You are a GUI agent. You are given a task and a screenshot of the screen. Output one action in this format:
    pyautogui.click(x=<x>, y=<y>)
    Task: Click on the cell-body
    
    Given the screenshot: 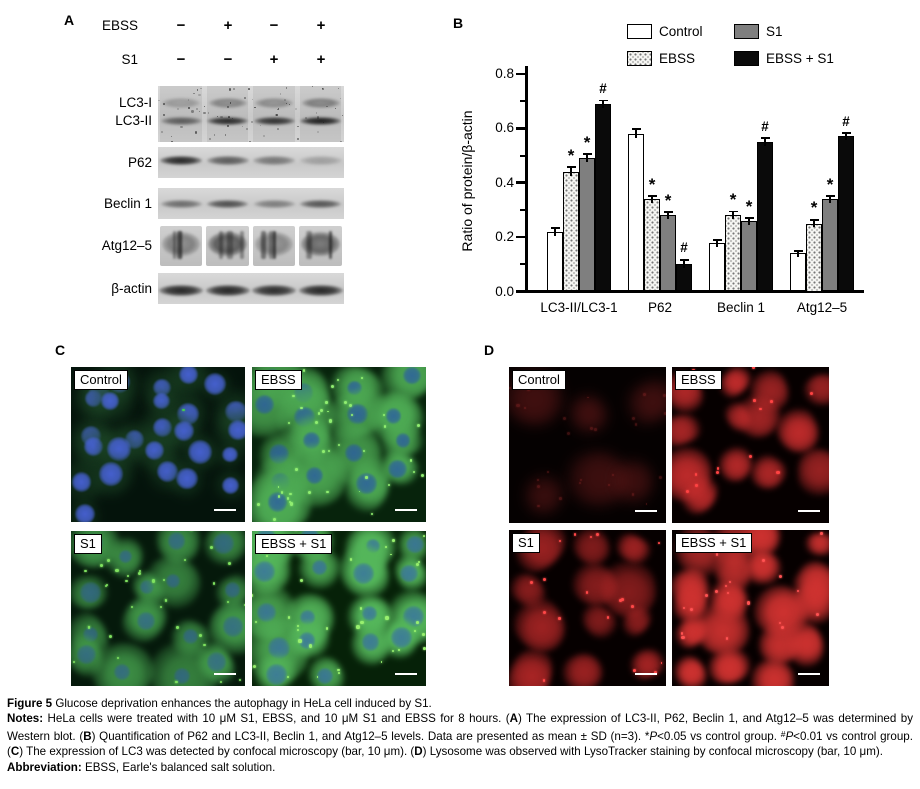 What is the action you would take?
    pyautogui.click(x=642, y=400)
    